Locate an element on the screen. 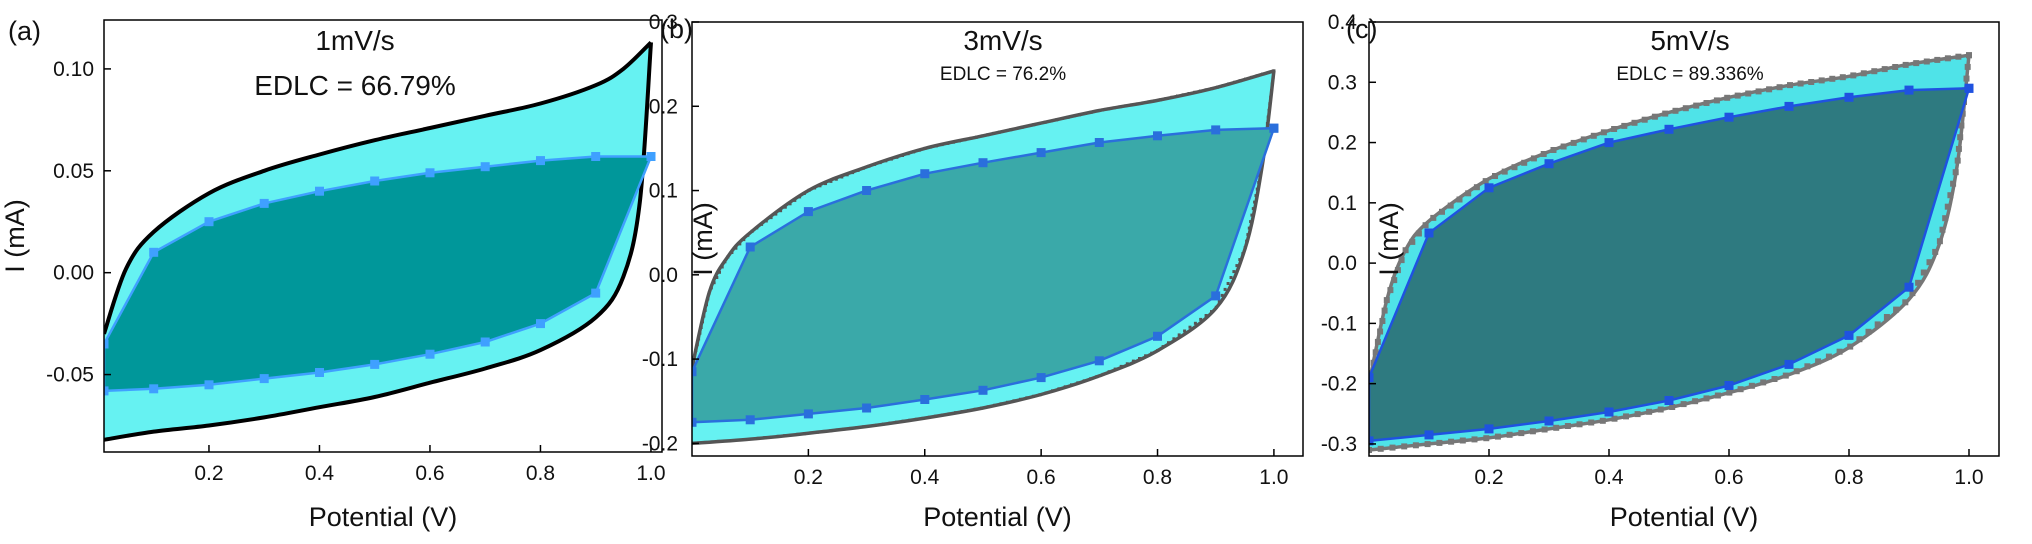  y-tick-label: 0.0 is located at coordinates (1342, 263).